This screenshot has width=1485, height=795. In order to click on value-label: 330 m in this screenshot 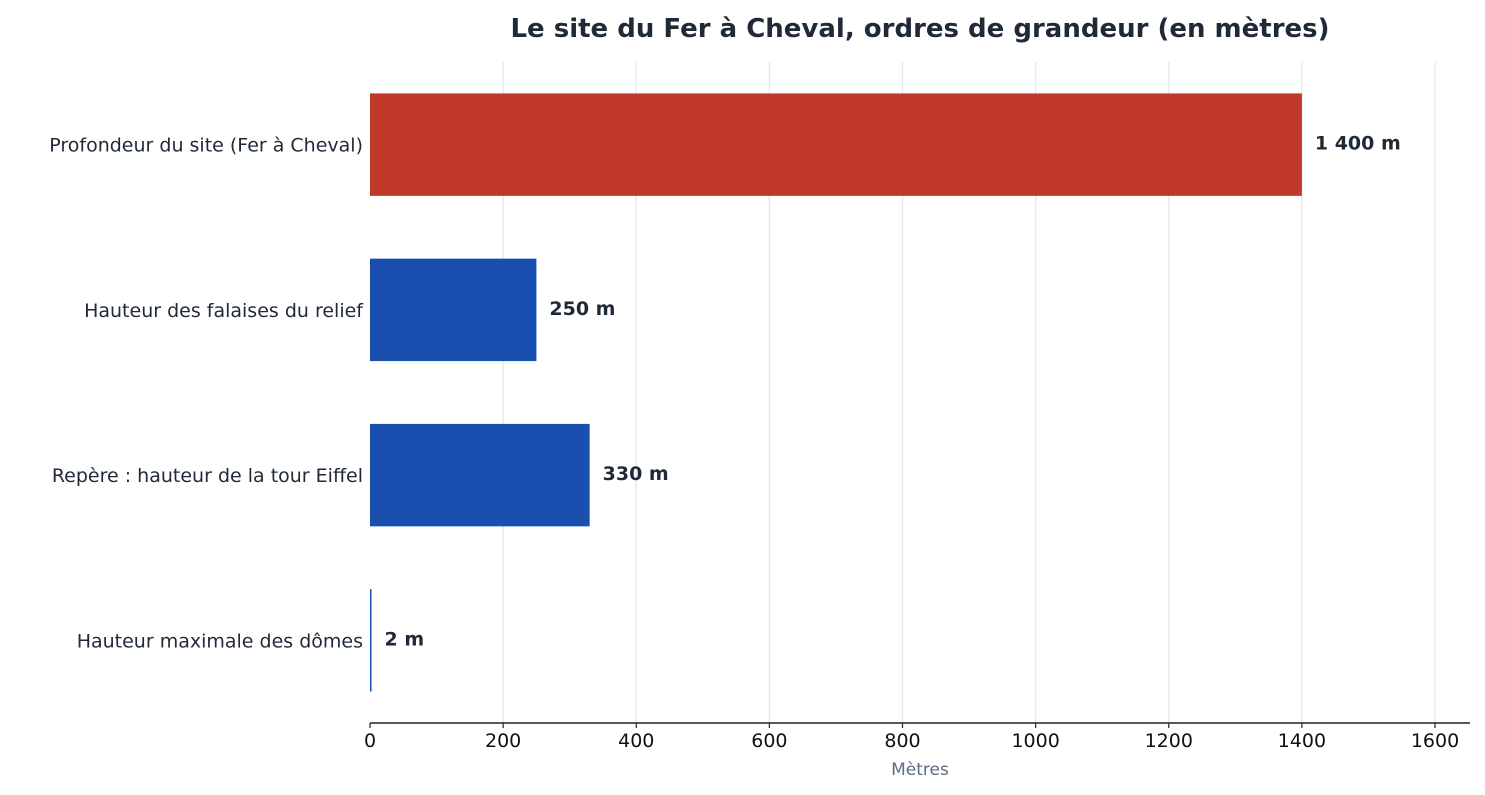, I will do `click(636, 474)`.